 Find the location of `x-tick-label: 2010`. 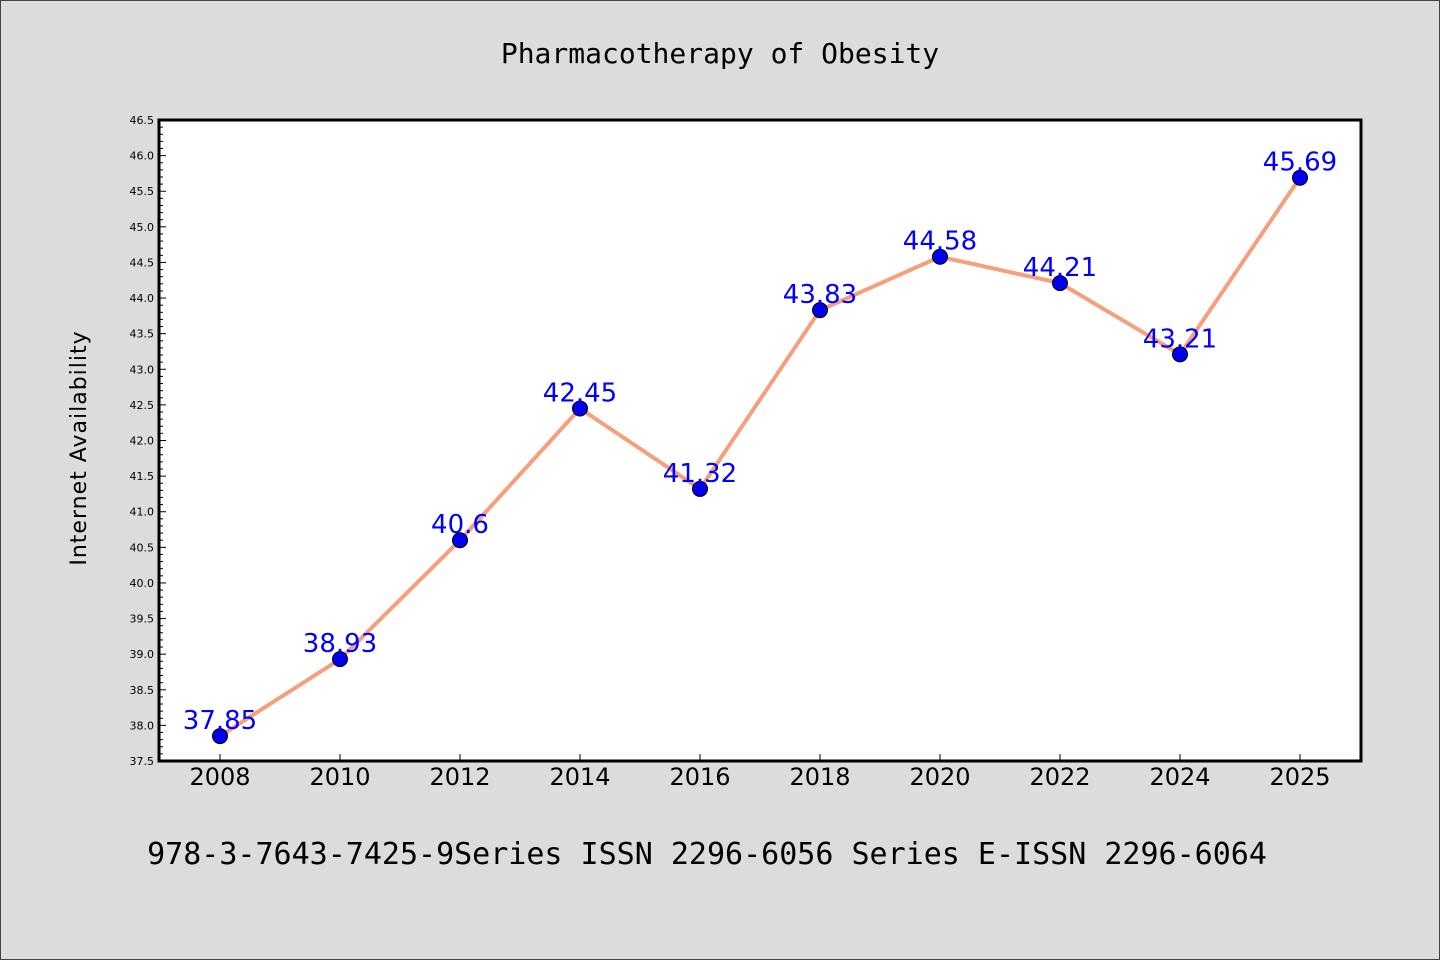

x-tick-label: 2010 is located at coordinates (339, 777).